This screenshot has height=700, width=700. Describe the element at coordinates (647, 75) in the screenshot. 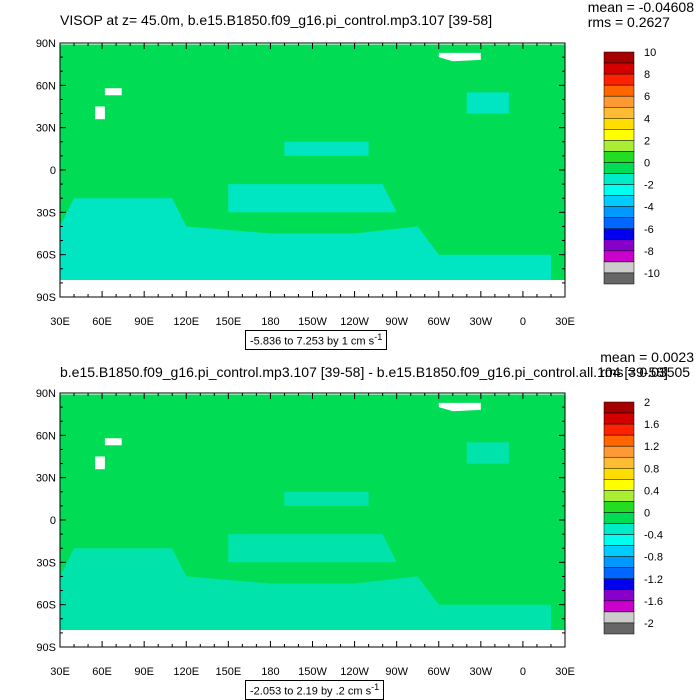

I see `colorbar-label: 8` at that location.